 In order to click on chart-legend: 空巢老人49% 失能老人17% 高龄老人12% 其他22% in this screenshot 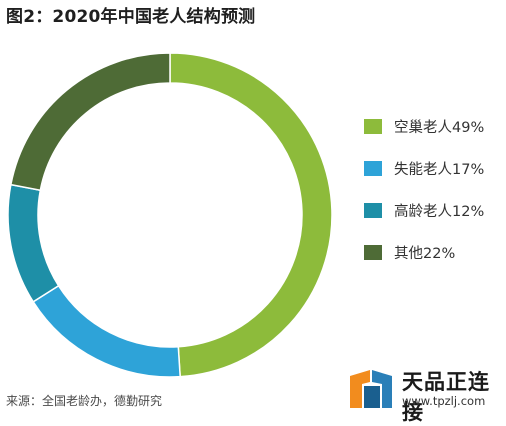, I will do `click(424, 200)`.